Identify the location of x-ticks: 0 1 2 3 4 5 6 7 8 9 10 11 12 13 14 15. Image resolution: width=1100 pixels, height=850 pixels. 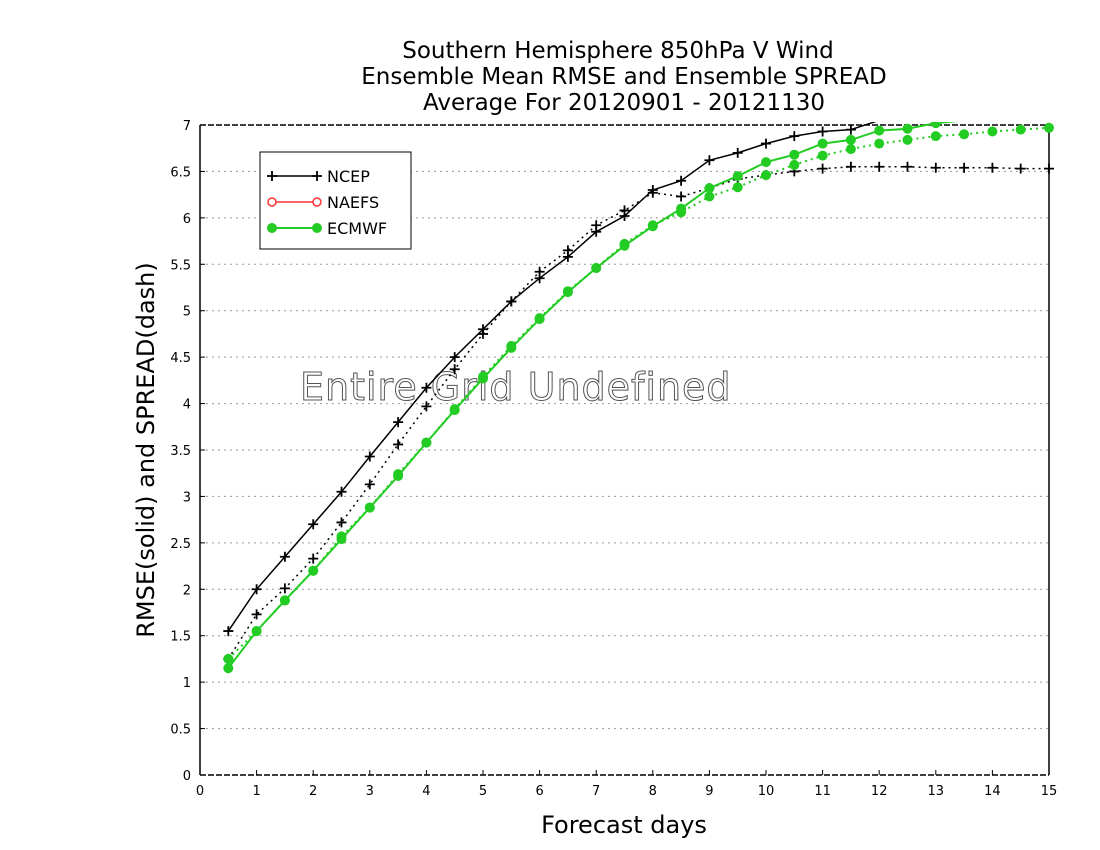
(626, 784).